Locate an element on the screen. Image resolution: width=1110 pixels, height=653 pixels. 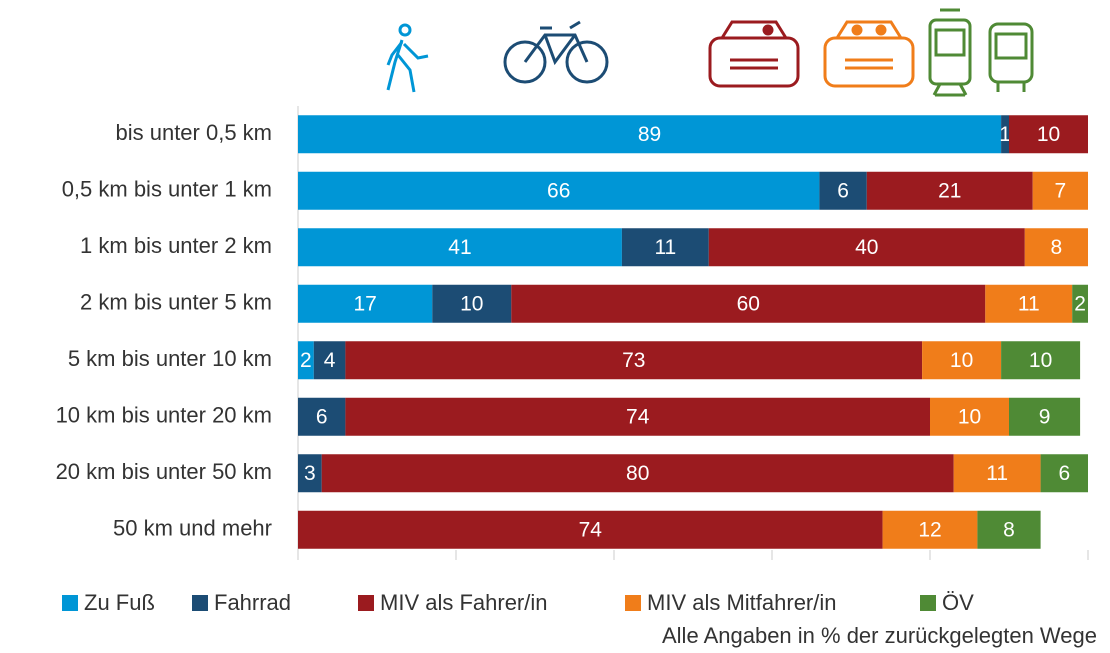
data-label: 17 is located at coordinates (364, 303).